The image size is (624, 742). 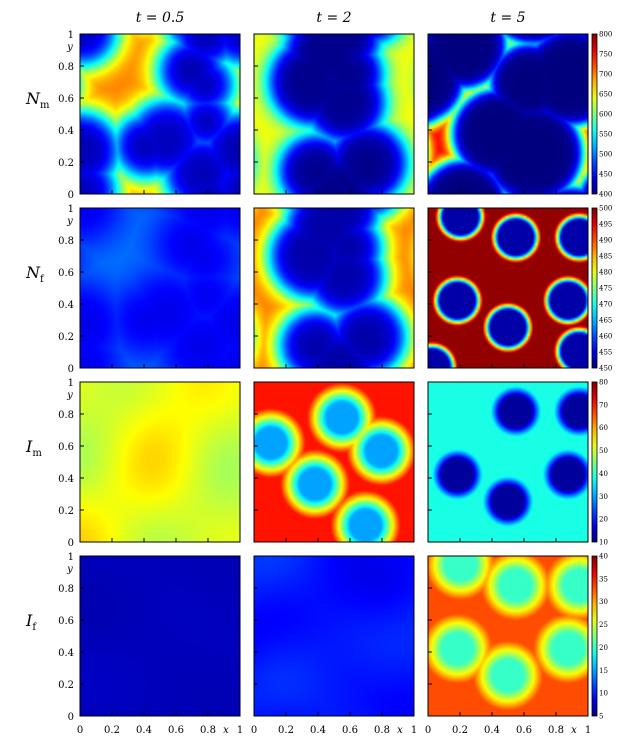 I want to click on row-label-sub: m, so click(x=45, y=105).